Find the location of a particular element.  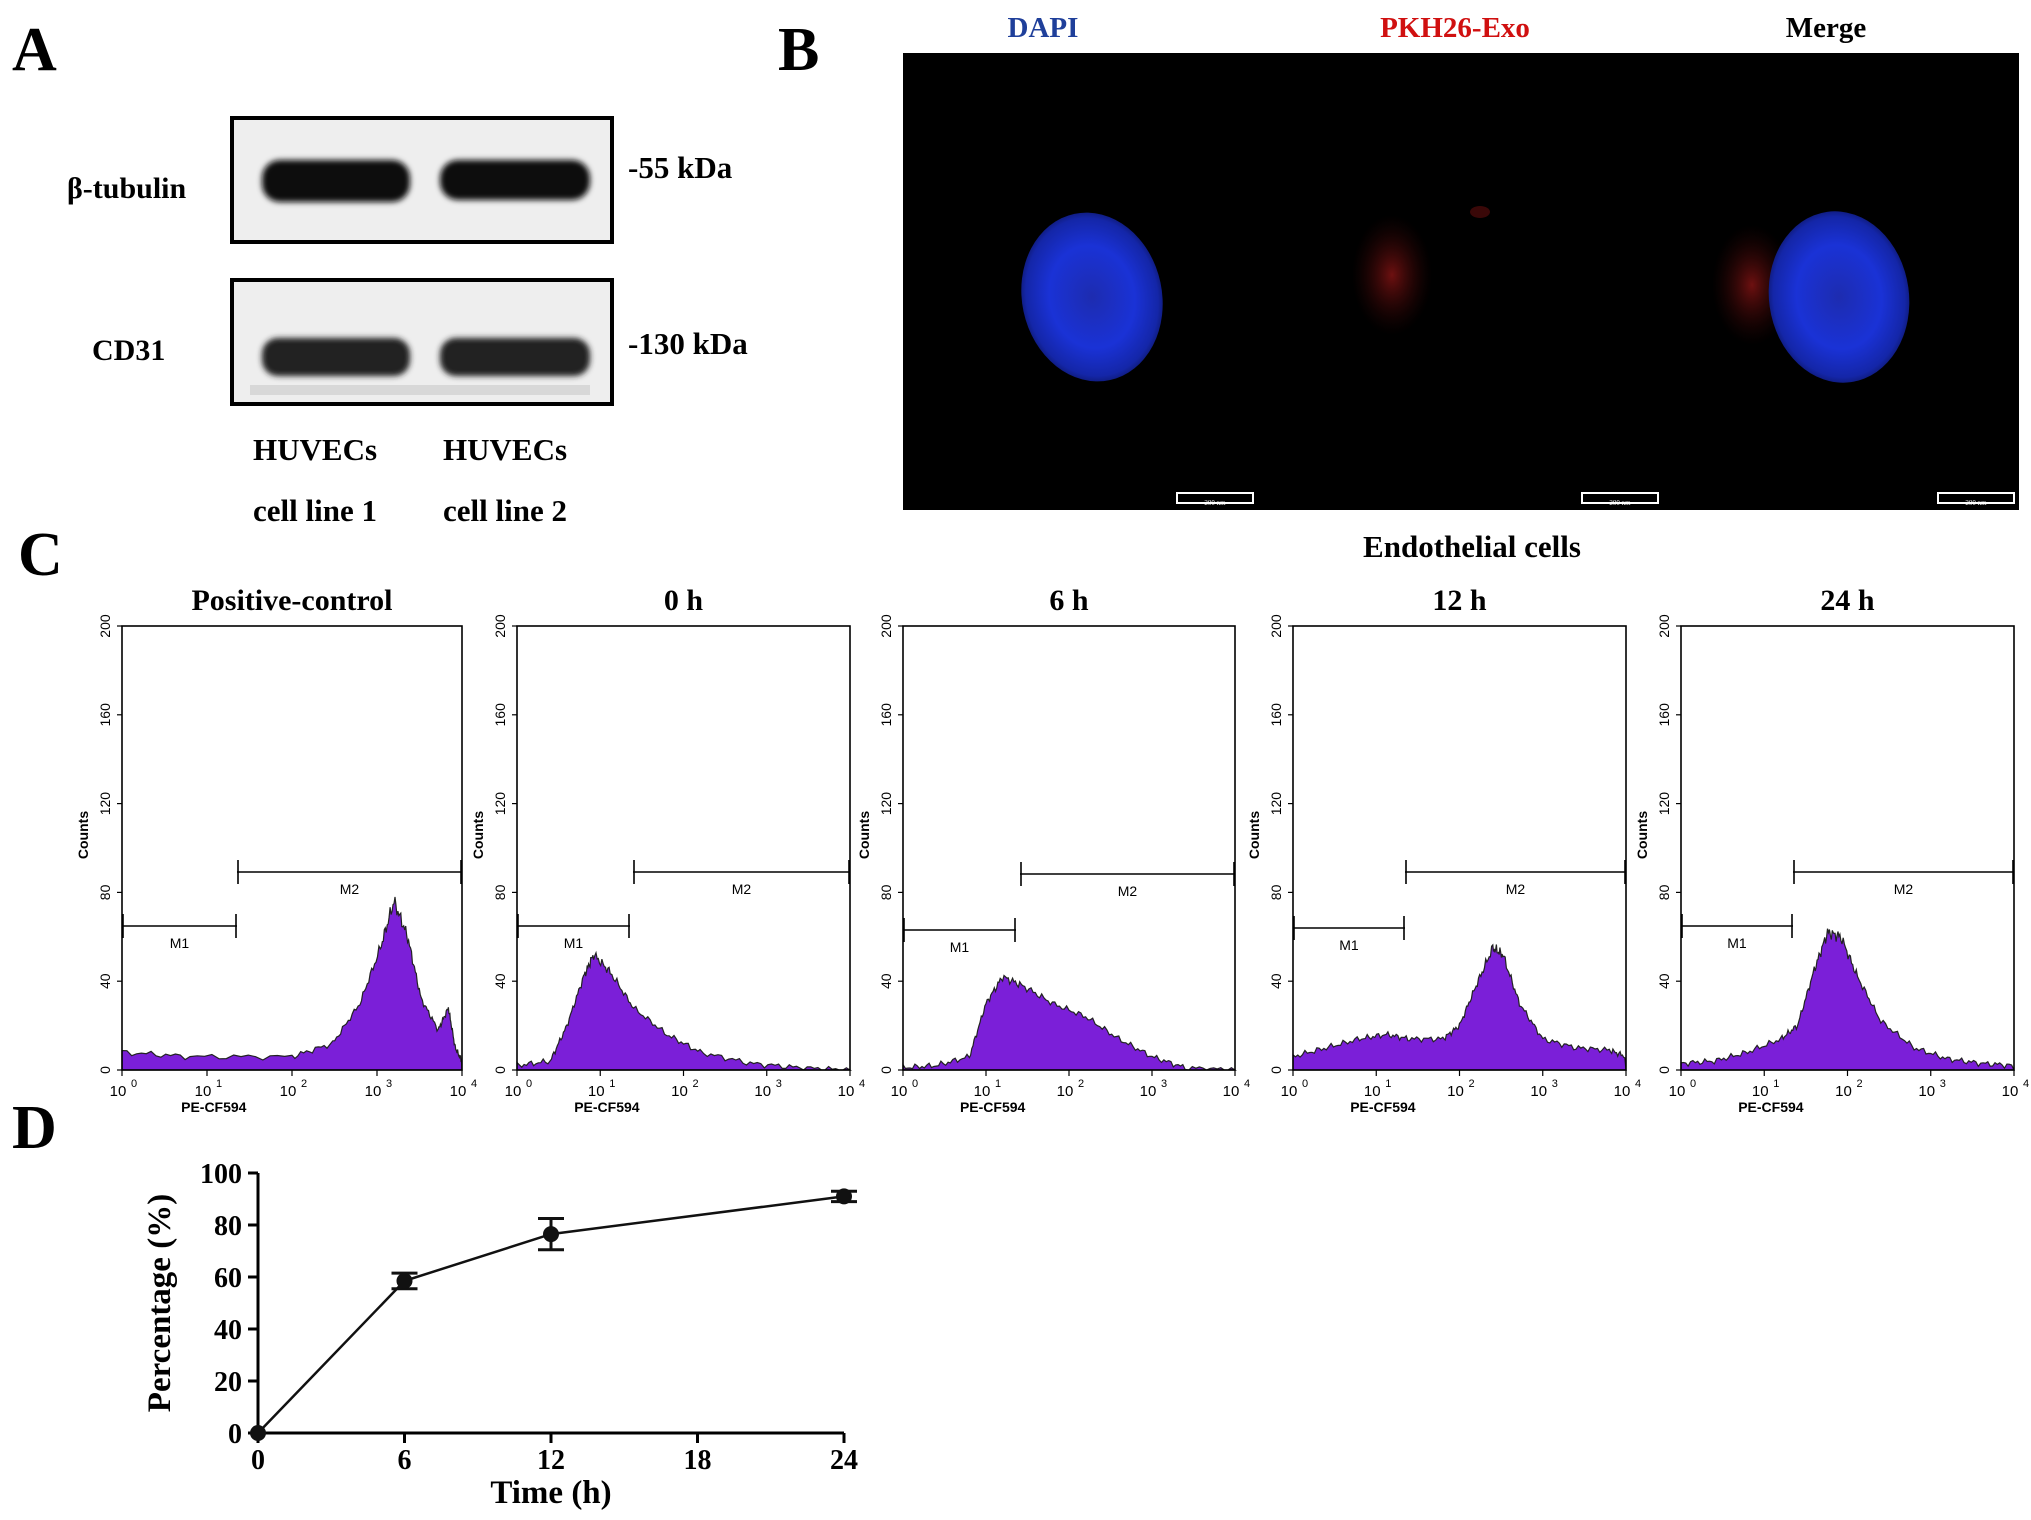

y-tick-label: 40 is located at coordinates (228, 1330).